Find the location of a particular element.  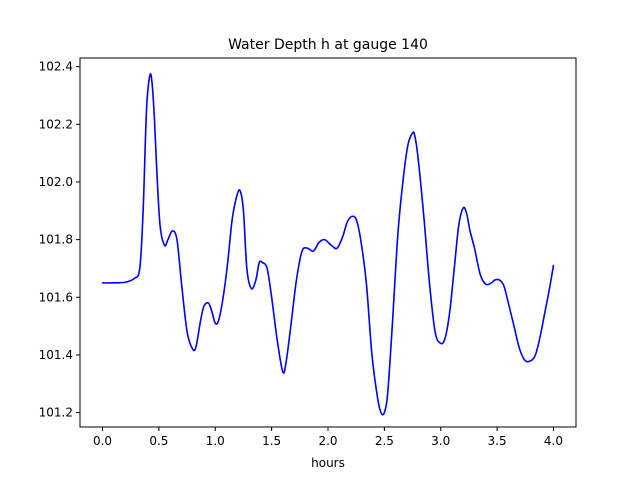

x-axis-ticks: 0.0 0.5 1.0 1.5 2.0 2.5 3.0 3.5 4.0 is located at coordinates (328, 437).